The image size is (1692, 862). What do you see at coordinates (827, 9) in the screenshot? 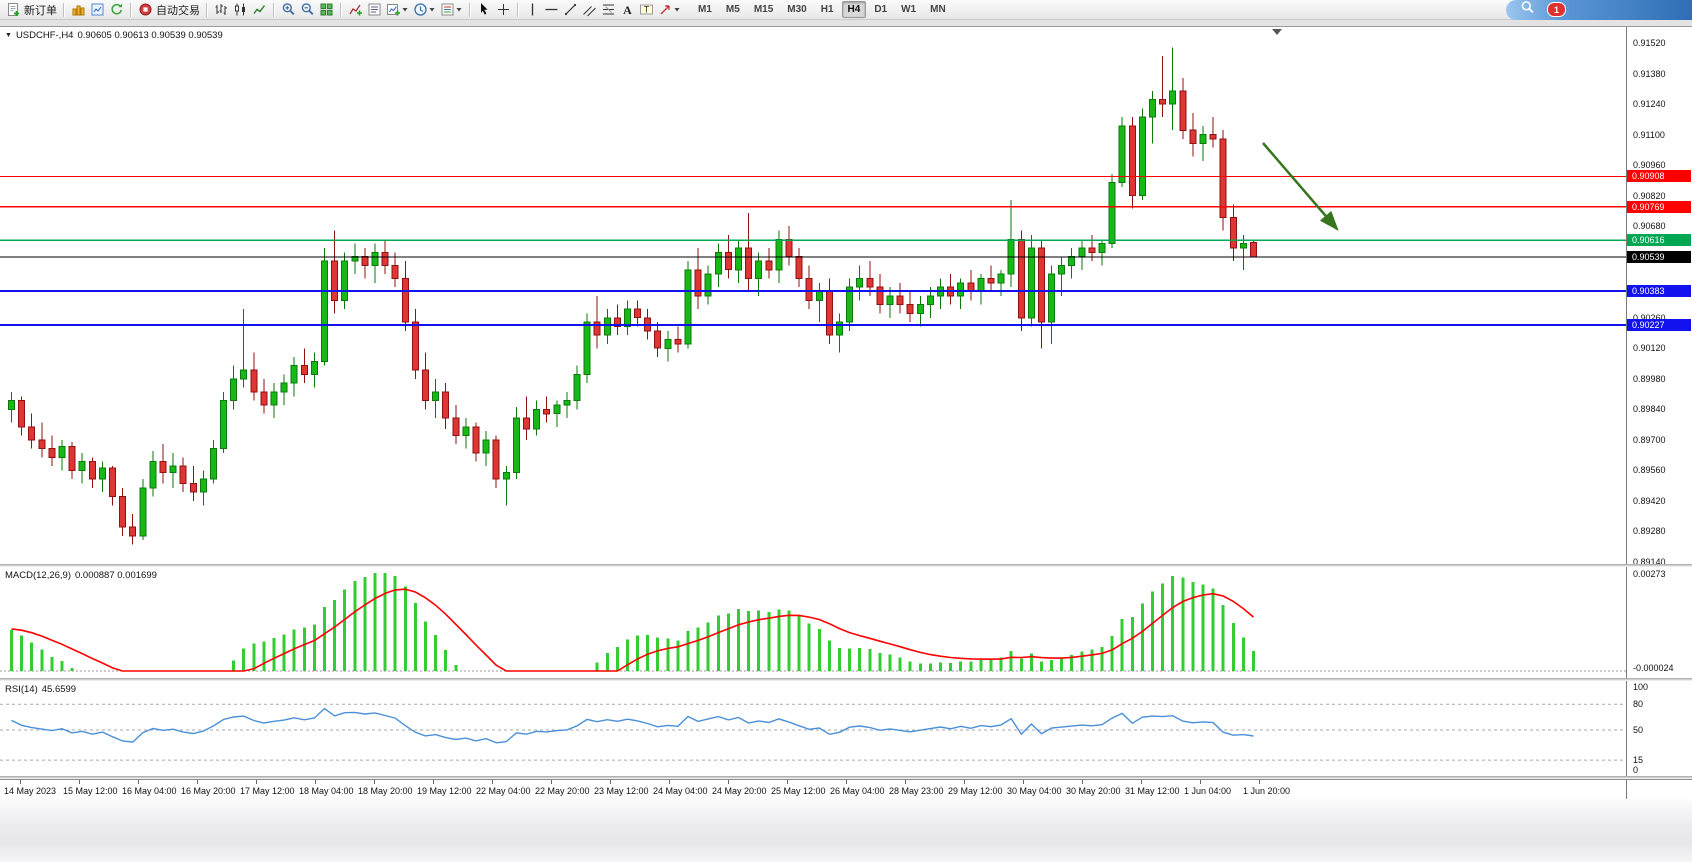
I see `timeframe-h1-button: H1` at bounding box center [827, 9].